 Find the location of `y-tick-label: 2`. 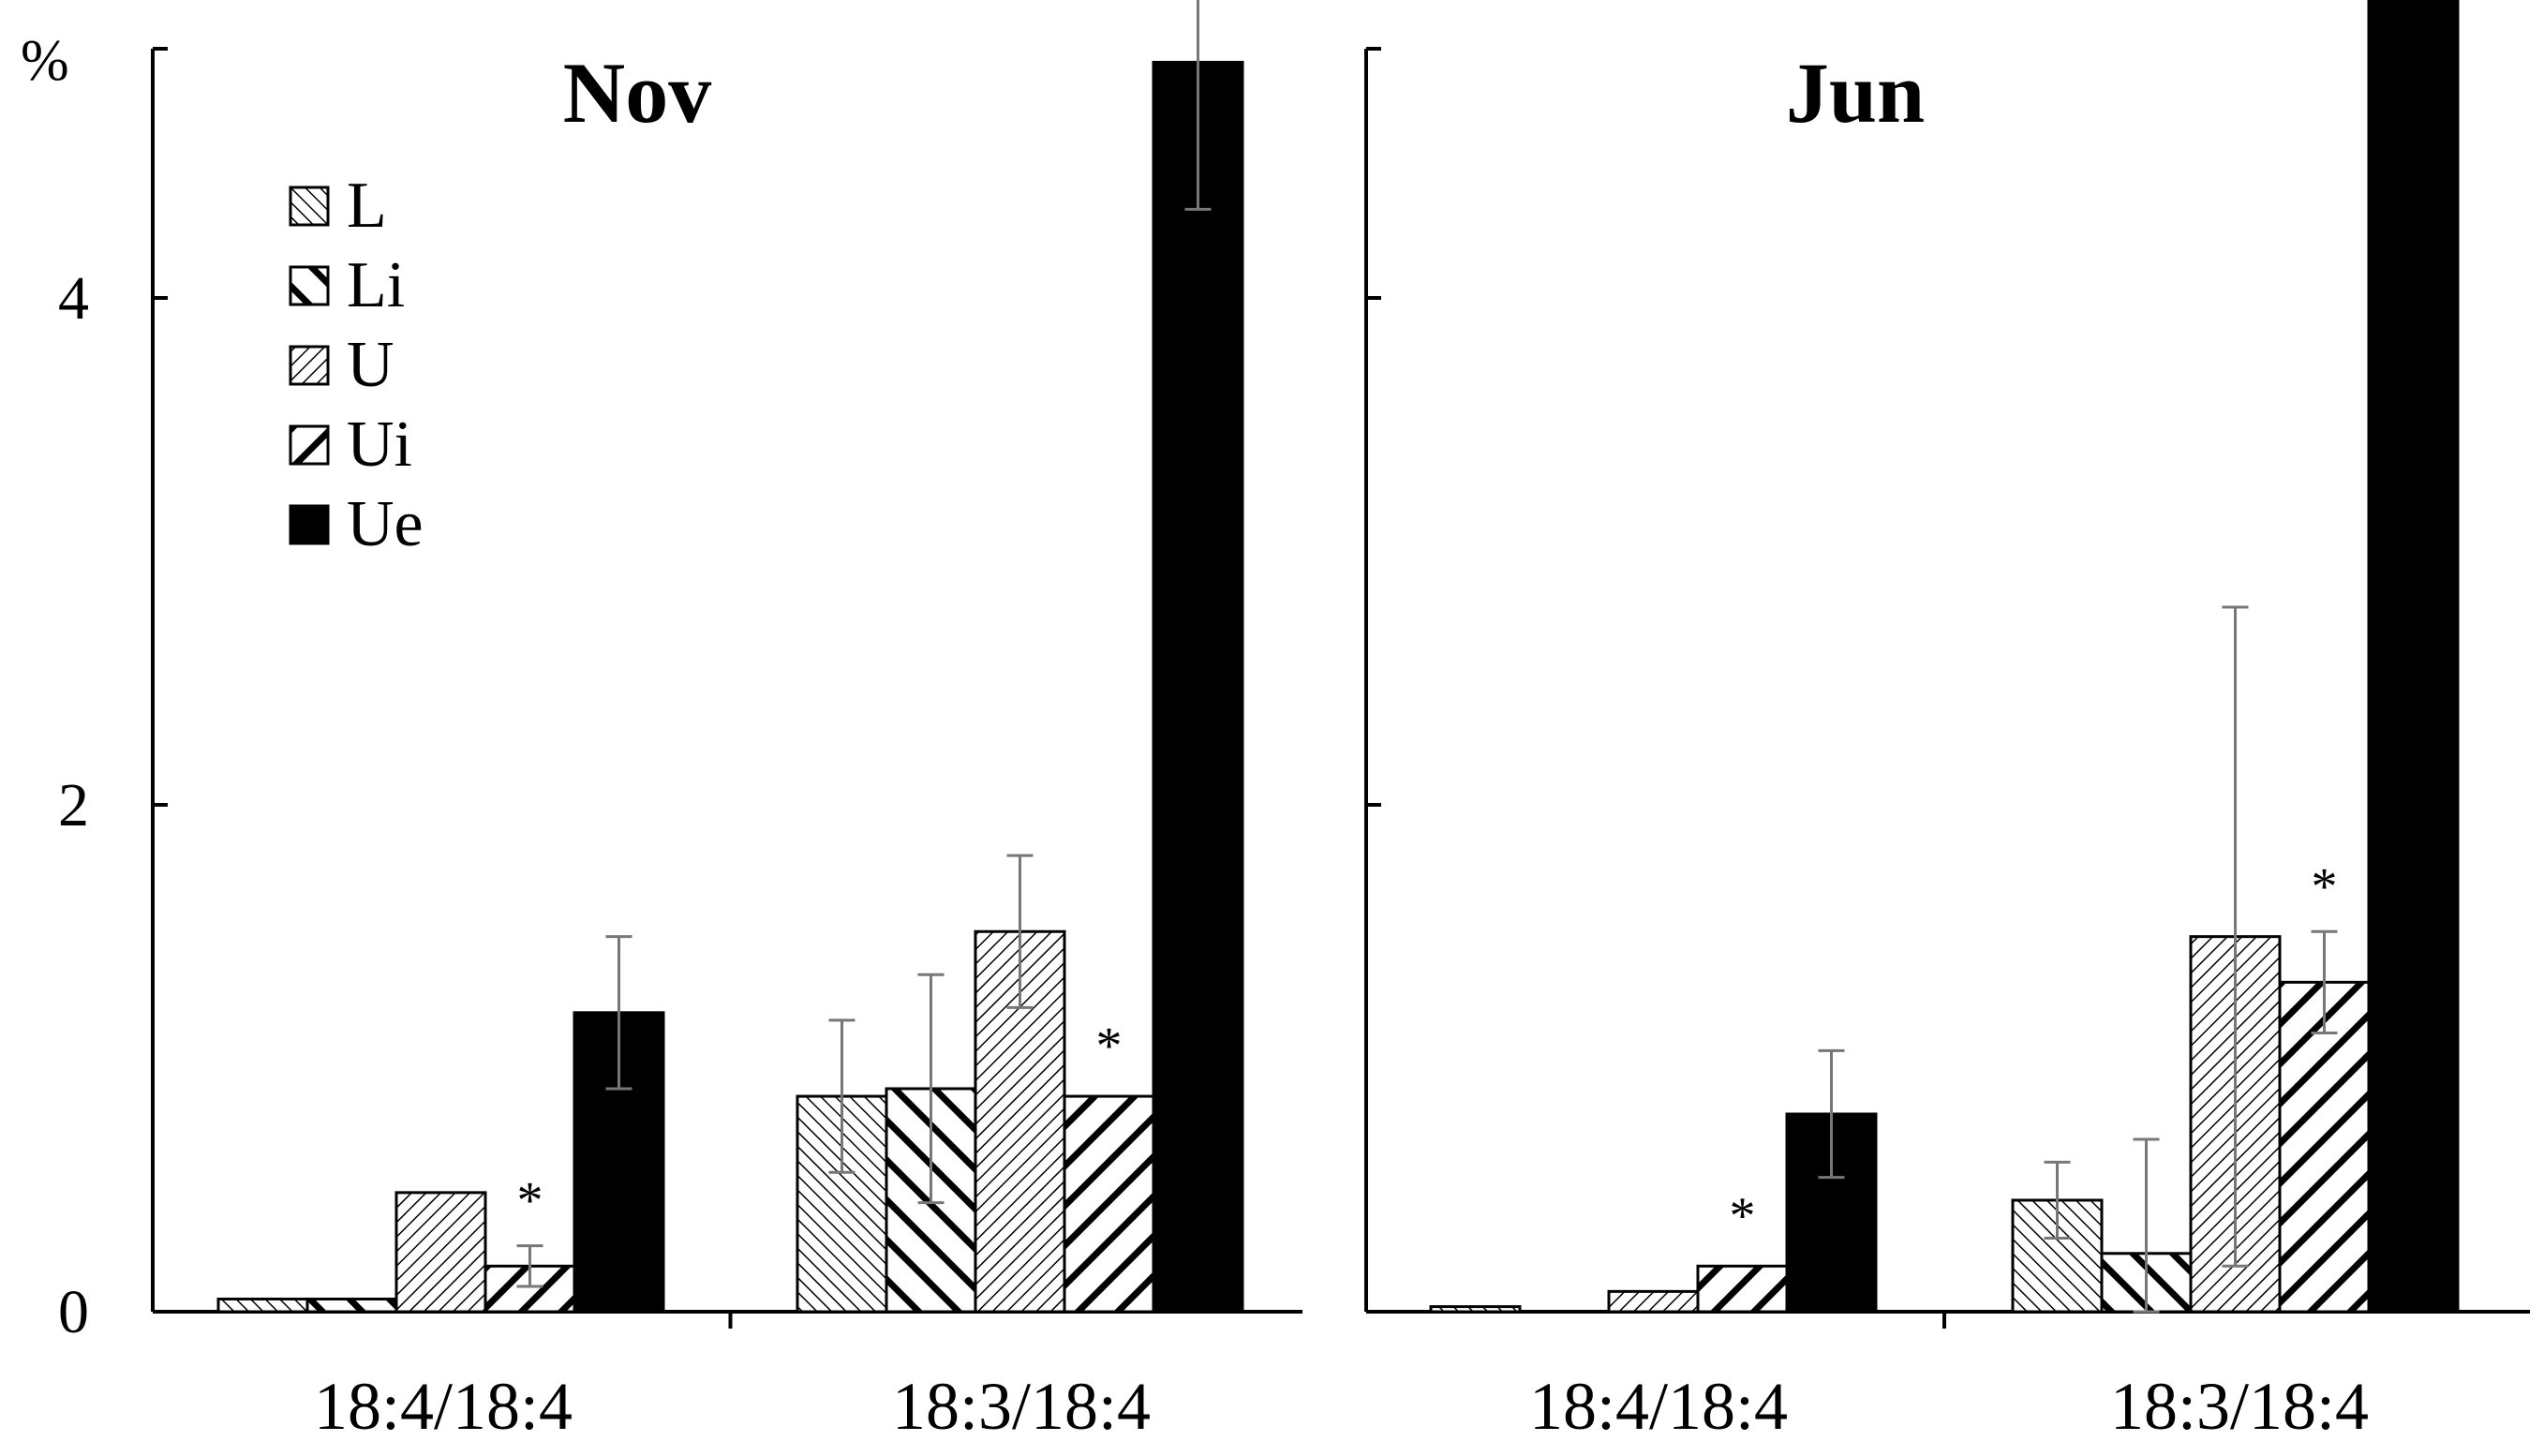

y-tick-label: 2 is located at coordinates (73, 805).